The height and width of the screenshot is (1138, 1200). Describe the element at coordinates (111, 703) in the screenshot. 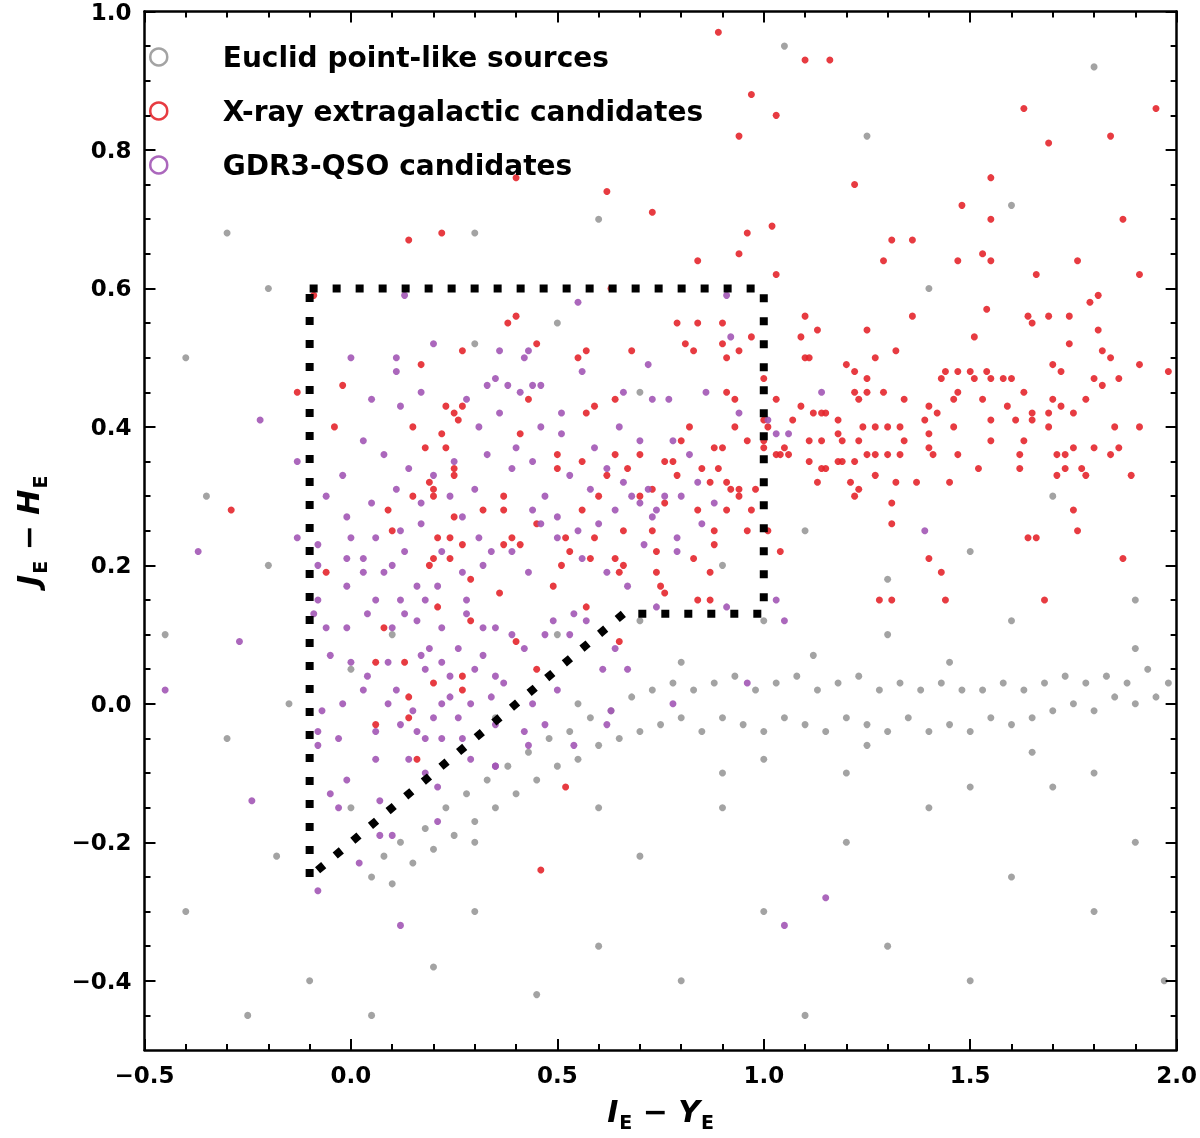

I see `y-tick-label: 0.0` at that location.